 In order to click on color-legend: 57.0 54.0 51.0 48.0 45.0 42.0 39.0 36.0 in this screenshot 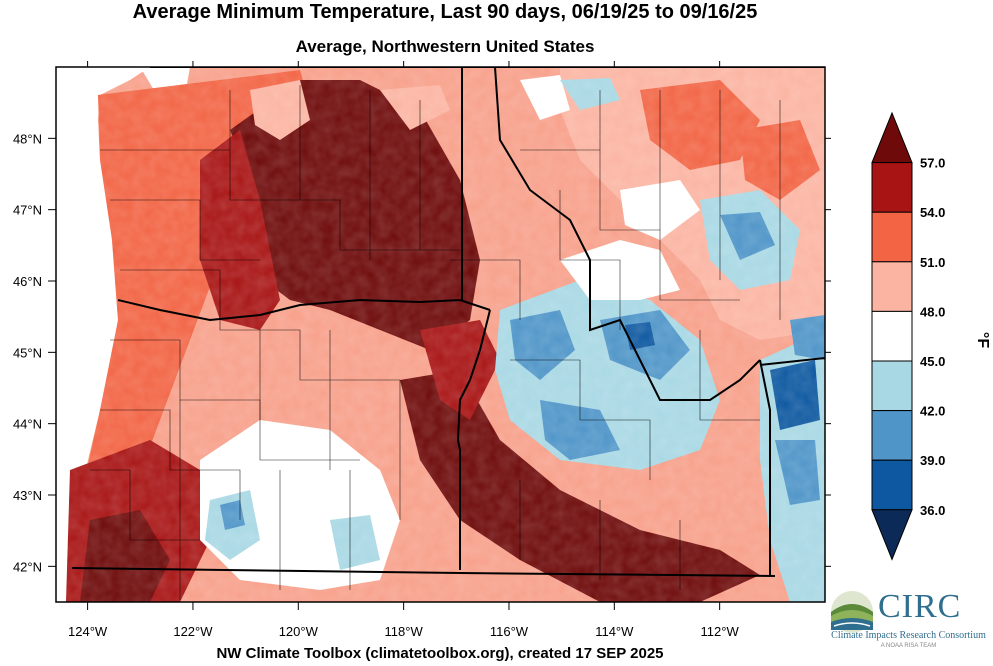, I will do `click(908, 336)`.